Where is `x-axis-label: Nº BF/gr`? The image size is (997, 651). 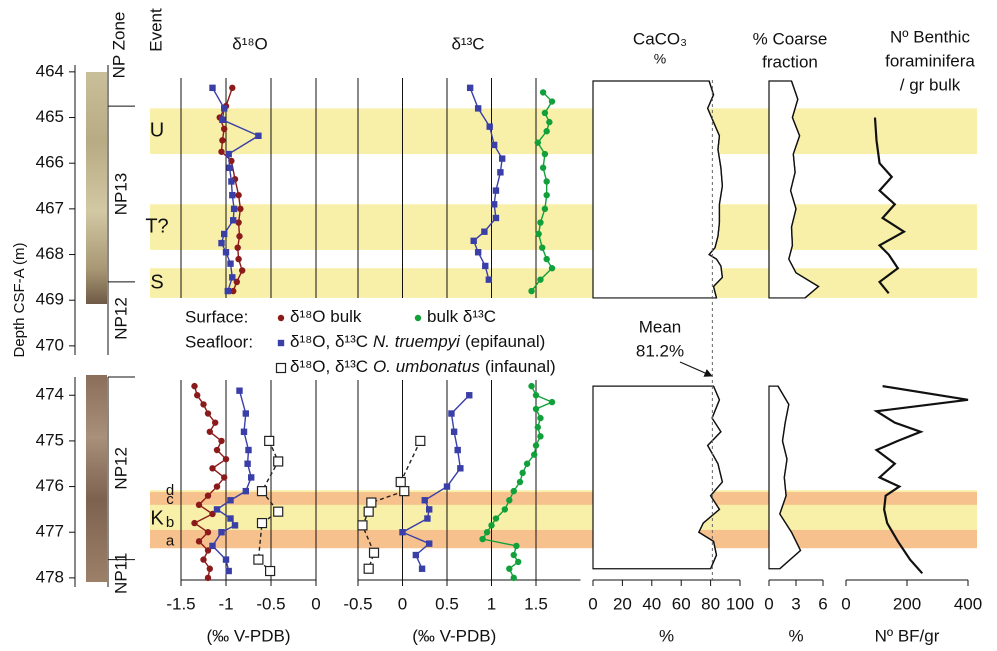 x-axis-label: Nº BF/gr is located at coordinates (907, 635).